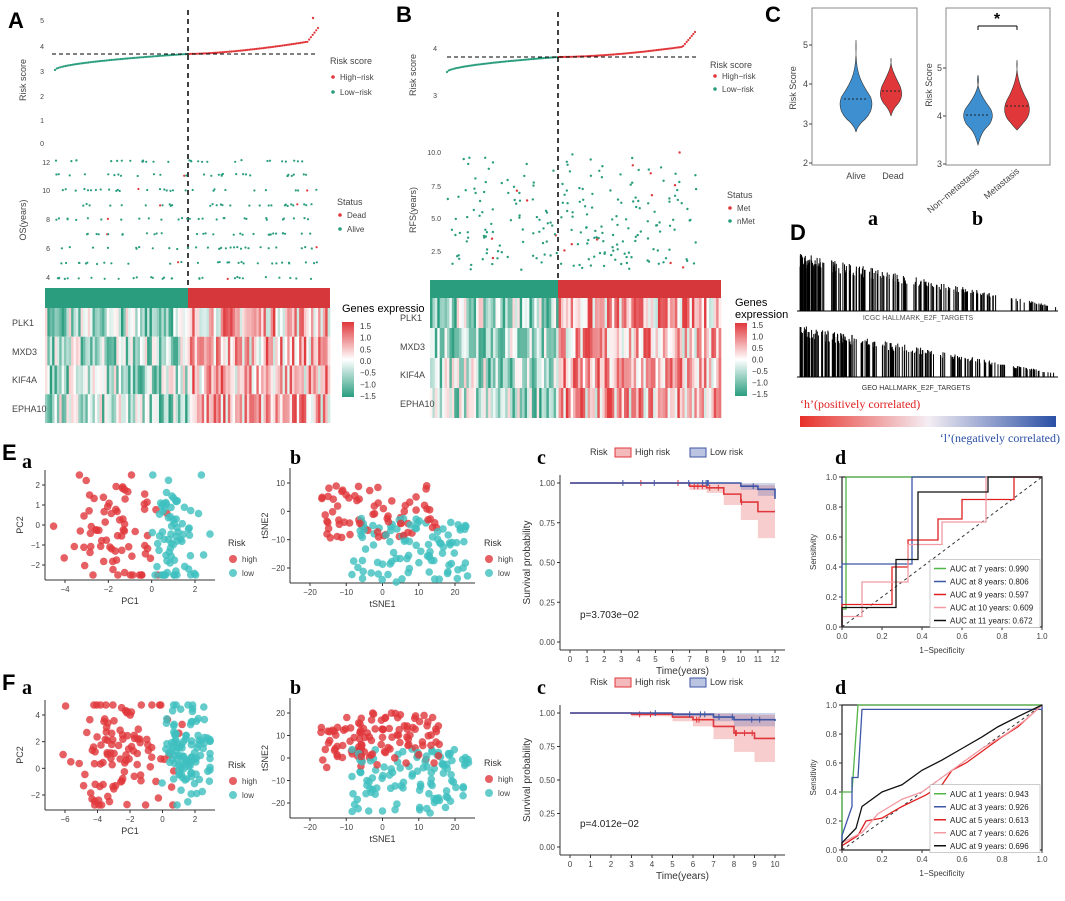 The image size is (1065, 901). What do you see at coordinates (998, 86) in the screenshot?
I see `c-b-frame` at bounding box center [998, 86].